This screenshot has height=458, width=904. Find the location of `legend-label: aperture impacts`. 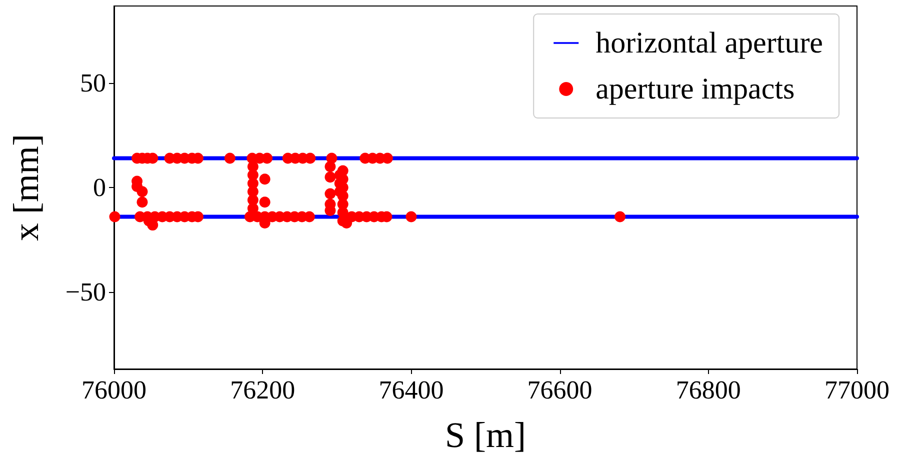

legend-label: aperture impacts is located at coordinates (695, 89).